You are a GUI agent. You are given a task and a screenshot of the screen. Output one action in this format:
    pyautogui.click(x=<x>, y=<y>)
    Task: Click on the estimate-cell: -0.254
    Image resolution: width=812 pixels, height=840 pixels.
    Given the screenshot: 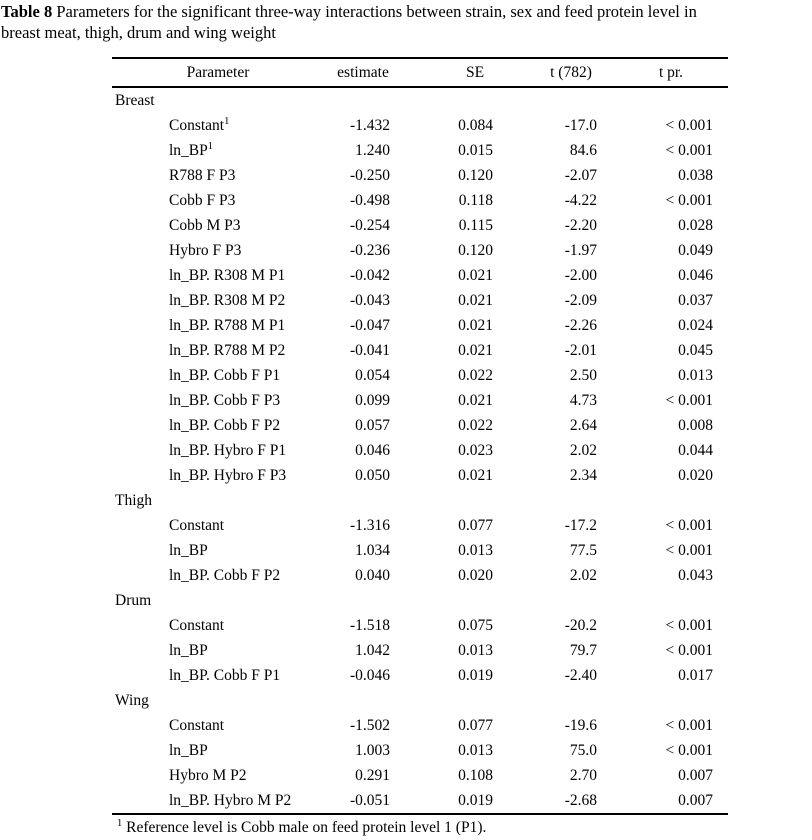 What is the action you would take?
    pyautogui.click(x=369, y=225)
    